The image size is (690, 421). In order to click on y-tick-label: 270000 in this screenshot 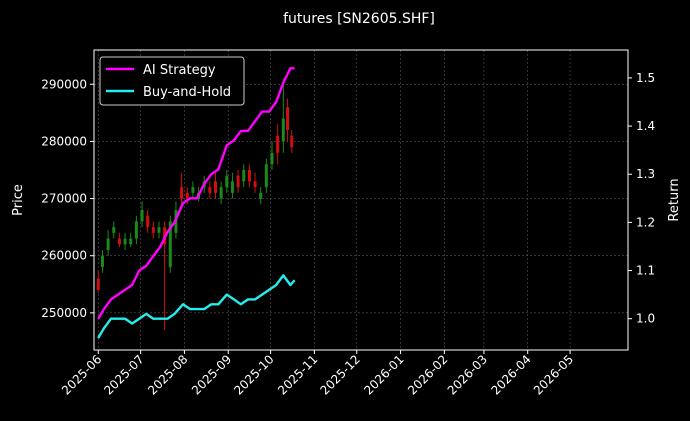, I will do `click(64, 199)`.